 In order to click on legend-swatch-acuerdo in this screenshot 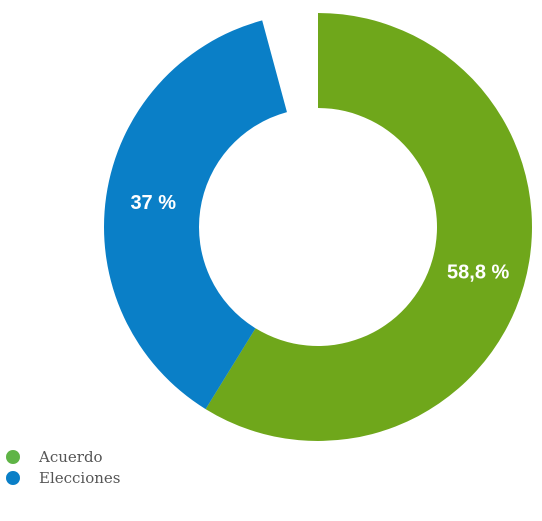, I will do `click(13, 456)`.